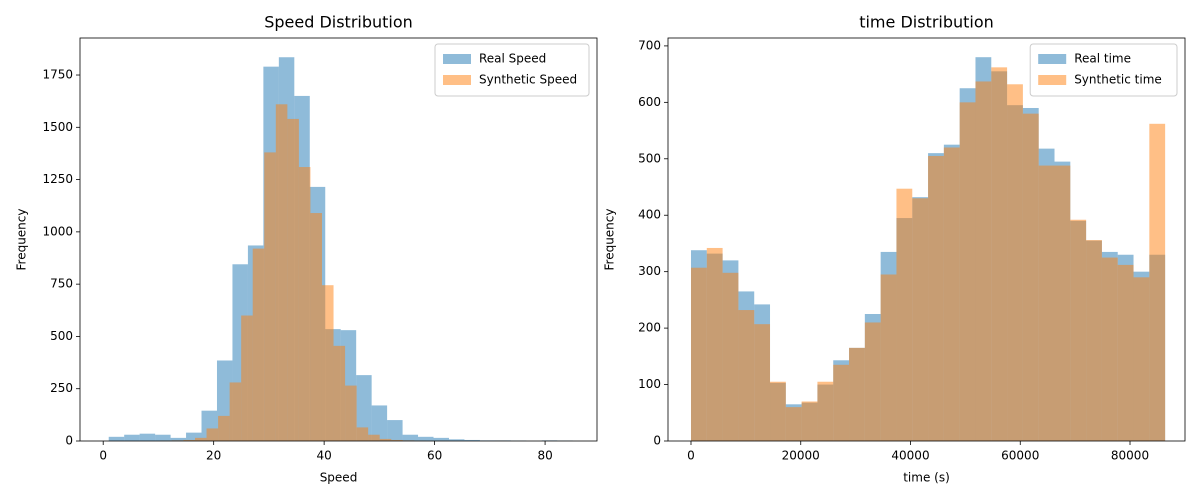 This screenshot has width=1200, height=500. I want to click on y-tick-label: 1750, so click(57, 75).